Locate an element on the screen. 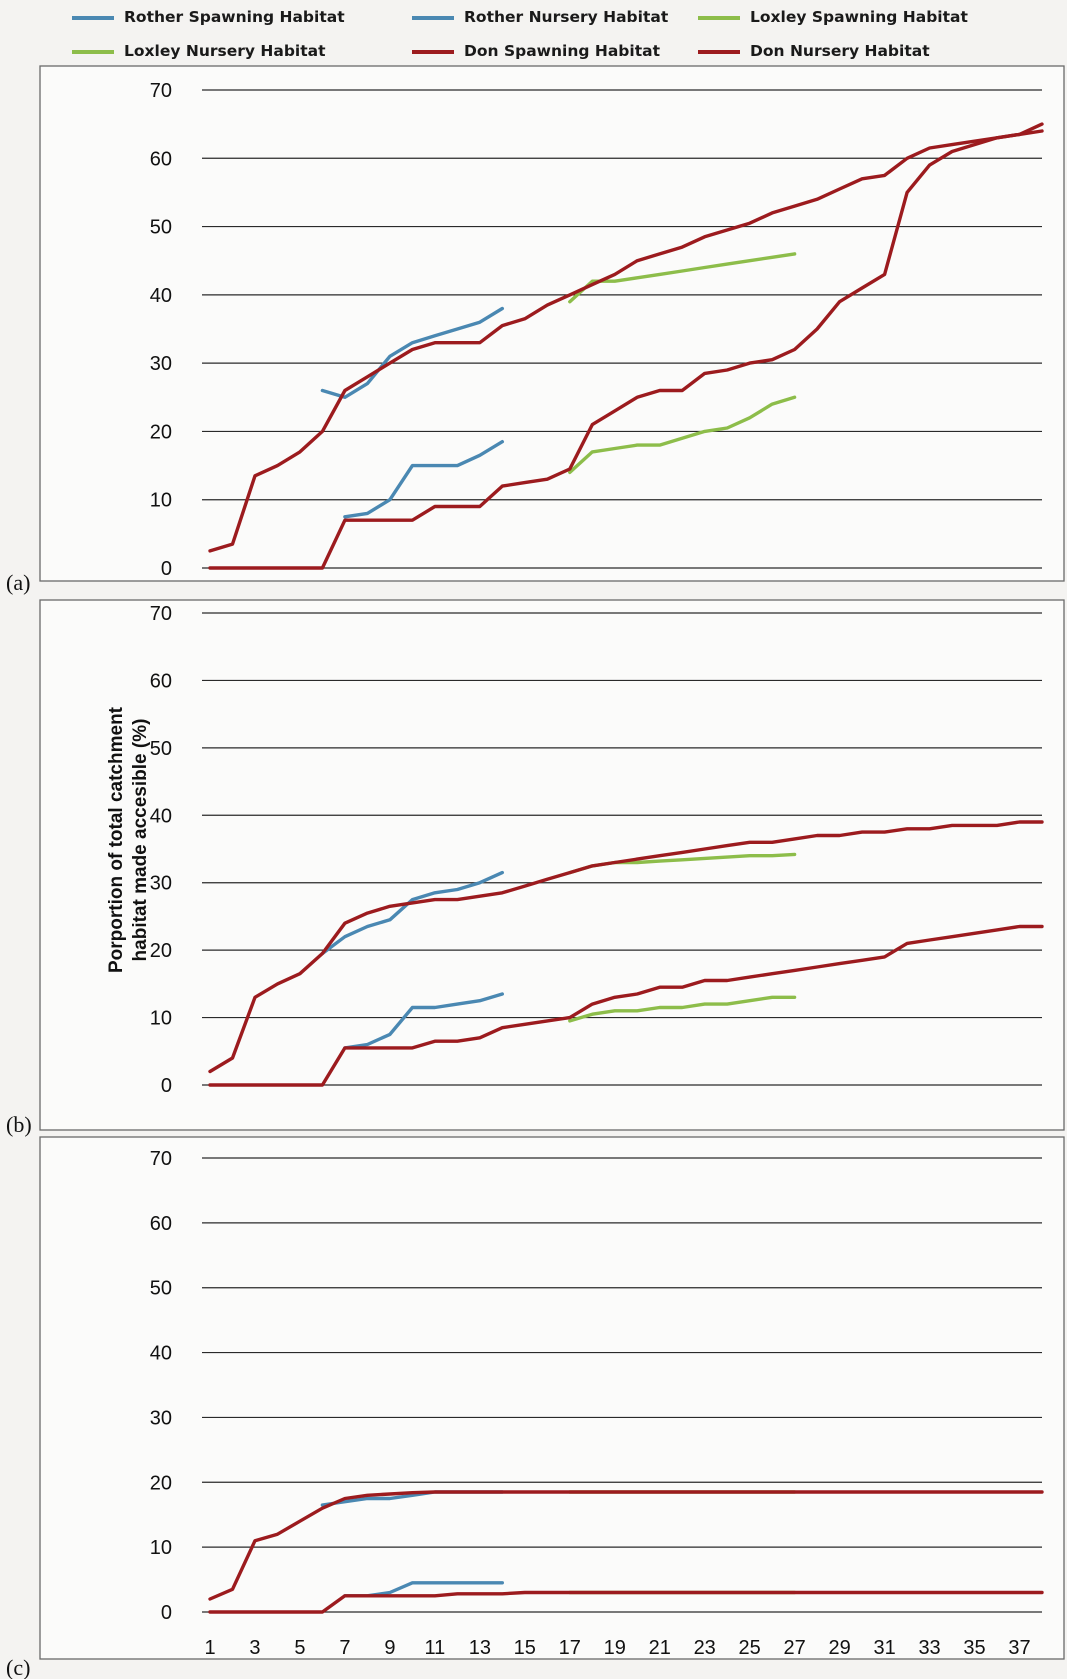 Image resolution: width=1067 pixels, height=1679 pixels. legend-label: Loxley Spawning Habitat is located at coordinates (859, 17).